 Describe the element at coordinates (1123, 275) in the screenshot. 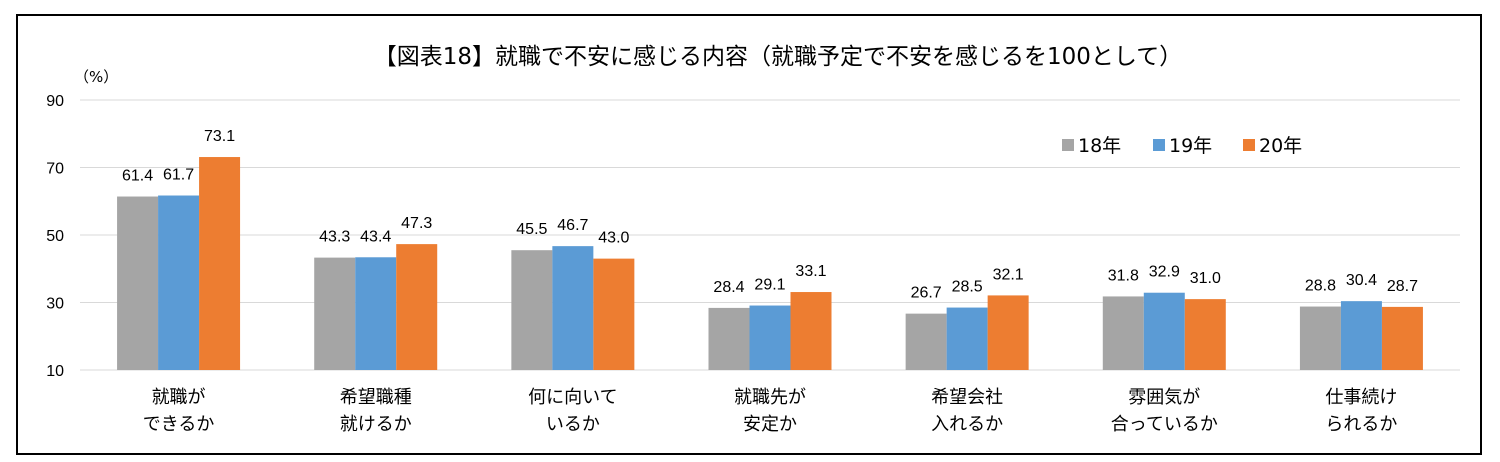

I see `data-label: 31.8` at that location.